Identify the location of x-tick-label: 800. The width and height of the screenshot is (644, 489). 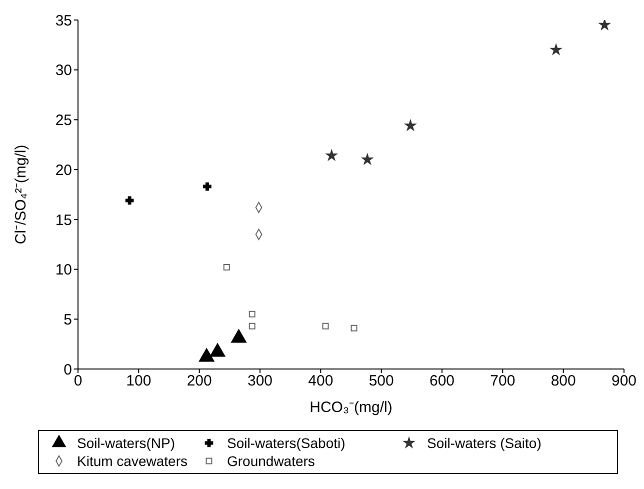
(563, 381).